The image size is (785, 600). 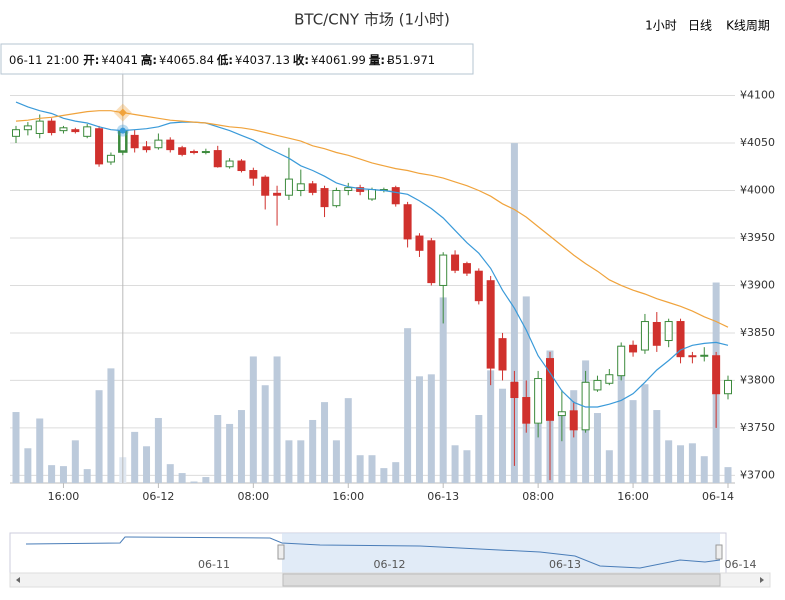 I want to click on scrollbar-thumb, so click(x=501, y=580).